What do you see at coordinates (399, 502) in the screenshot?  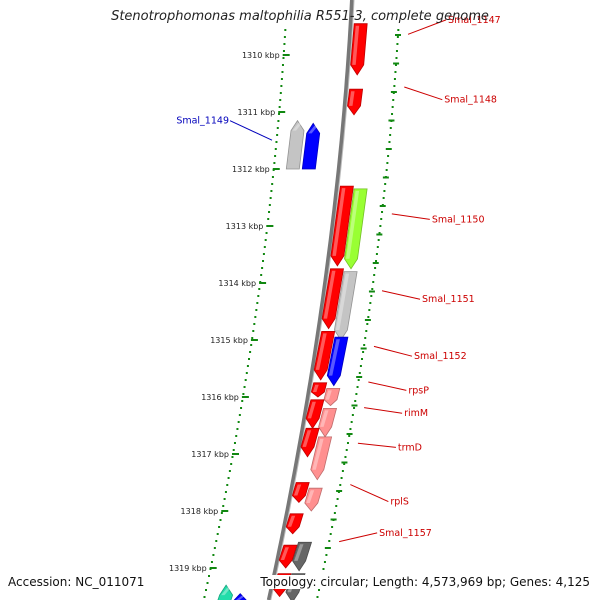 I see `gene-label: rplS` at bounding box center [399, 502].